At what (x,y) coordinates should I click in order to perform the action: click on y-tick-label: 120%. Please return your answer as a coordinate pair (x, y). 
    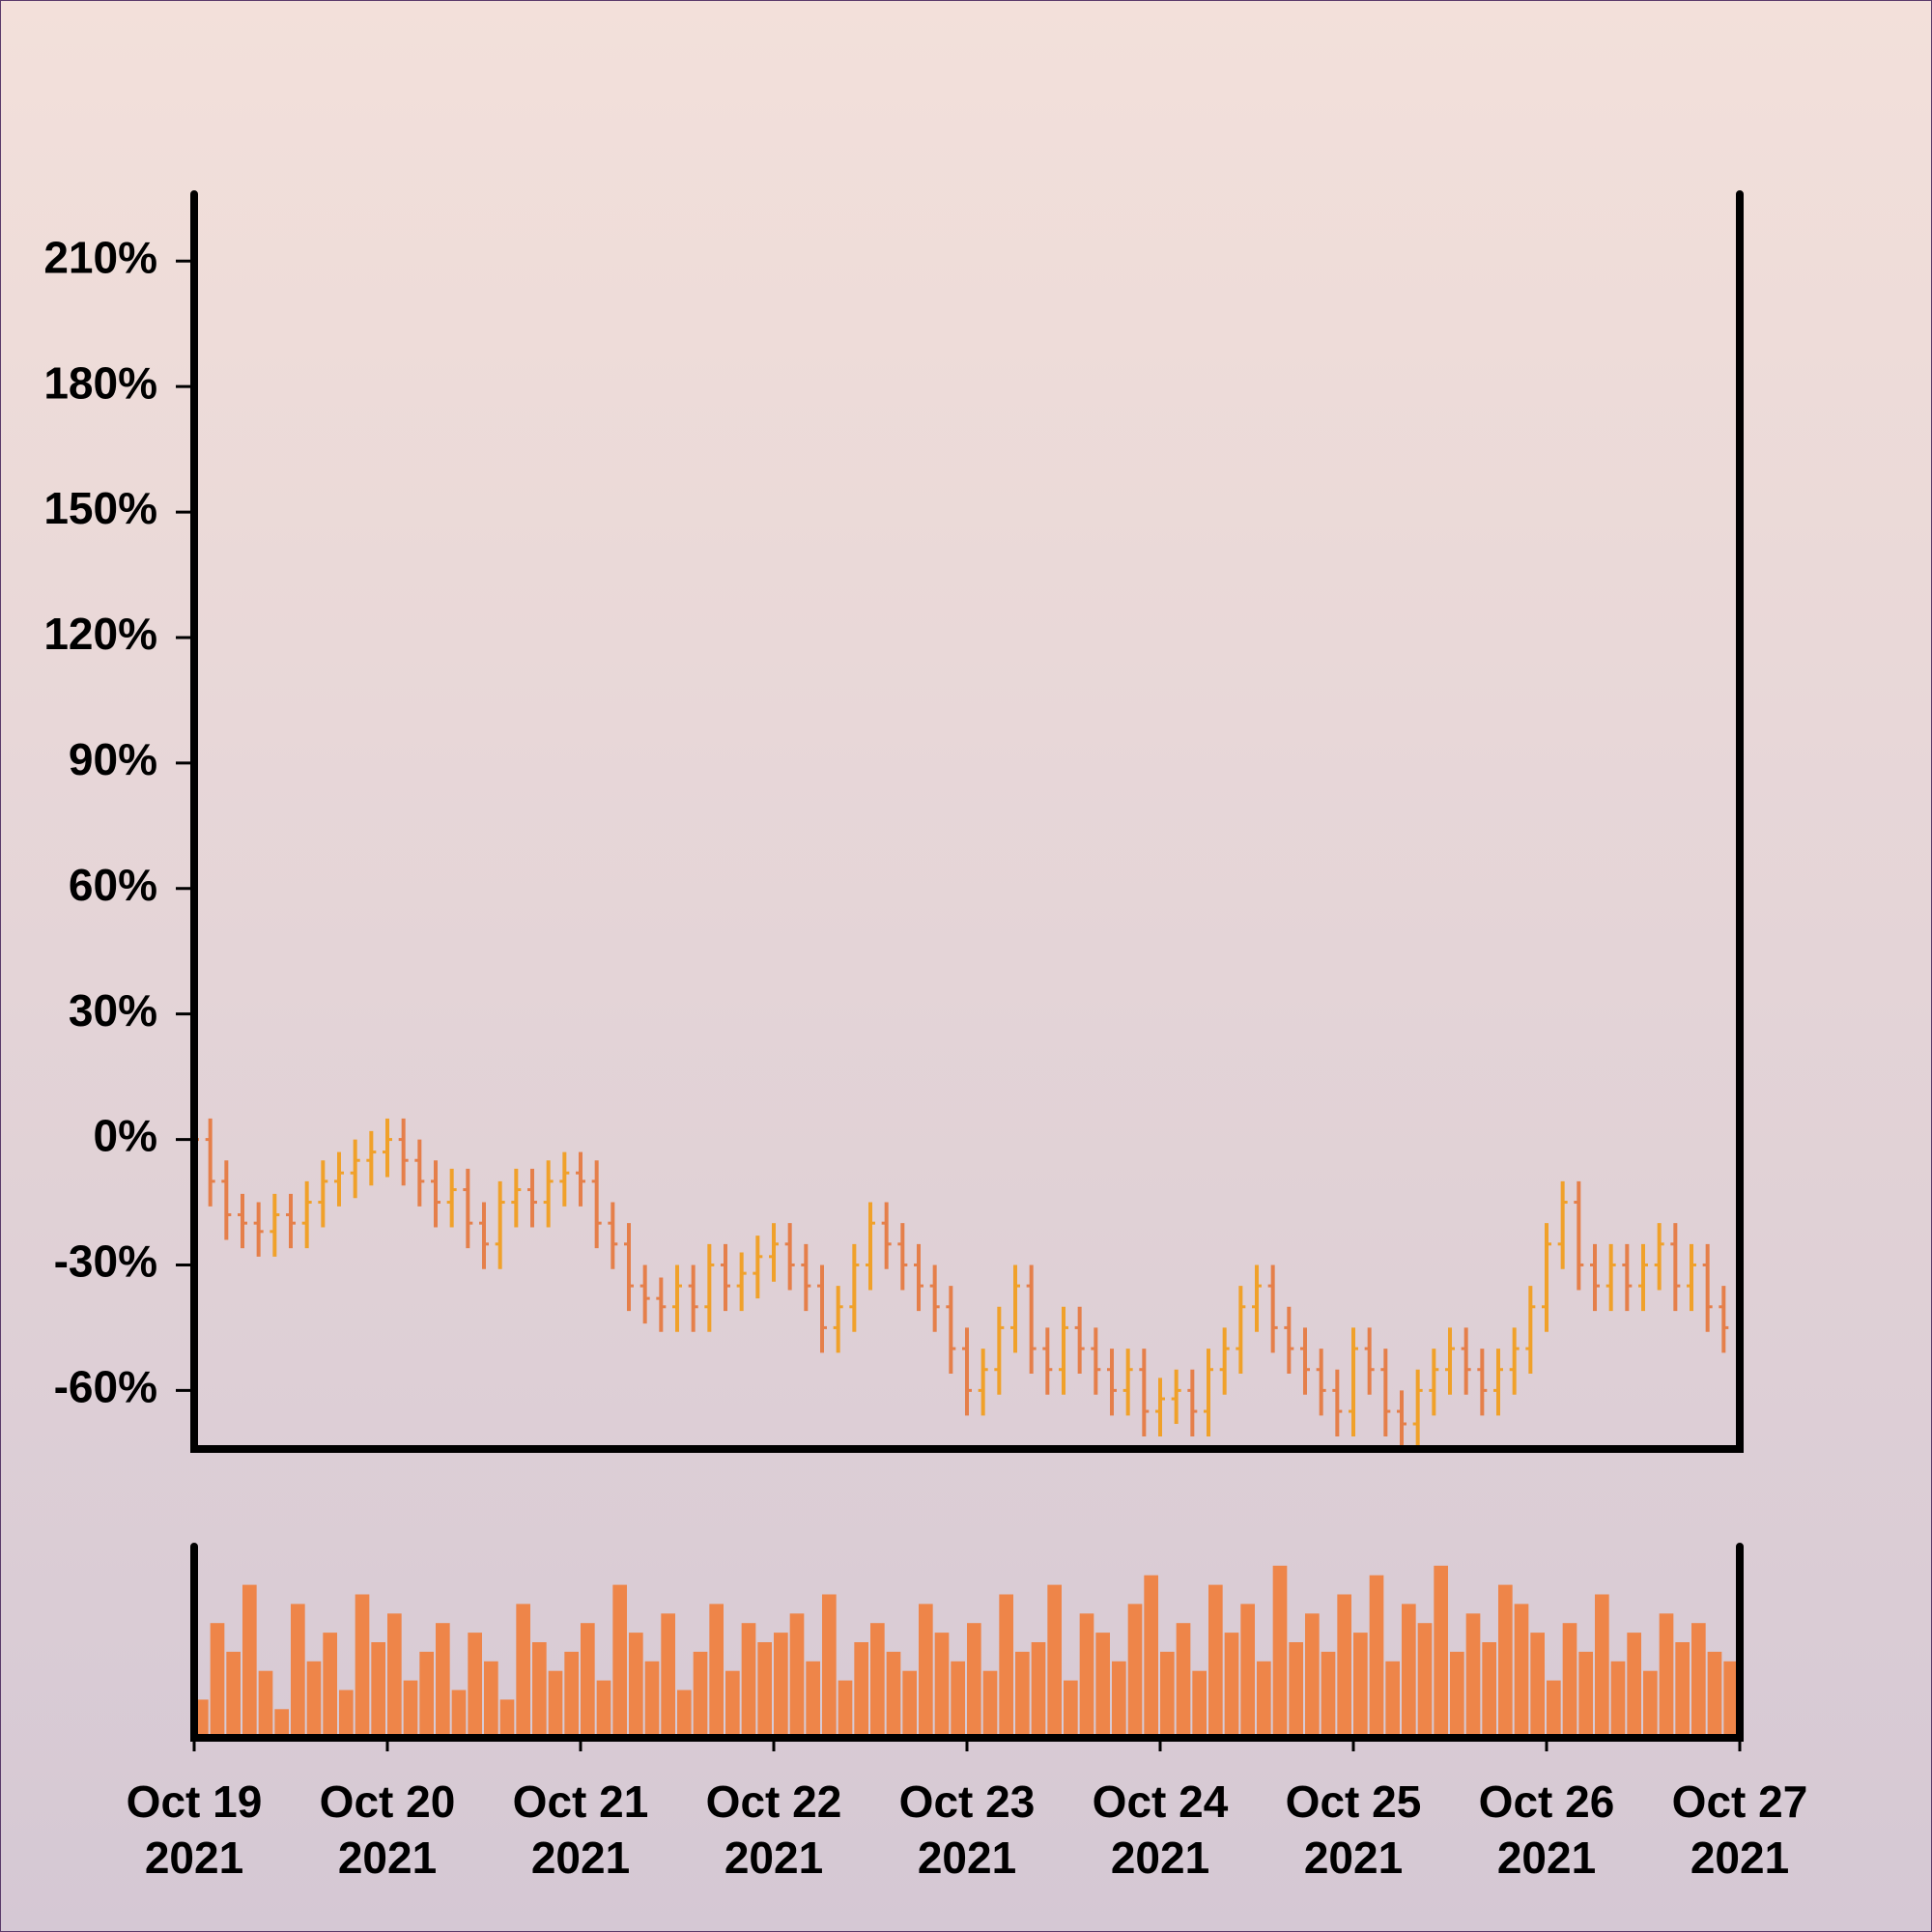
    Looking at the image, I should click on (100, 634).